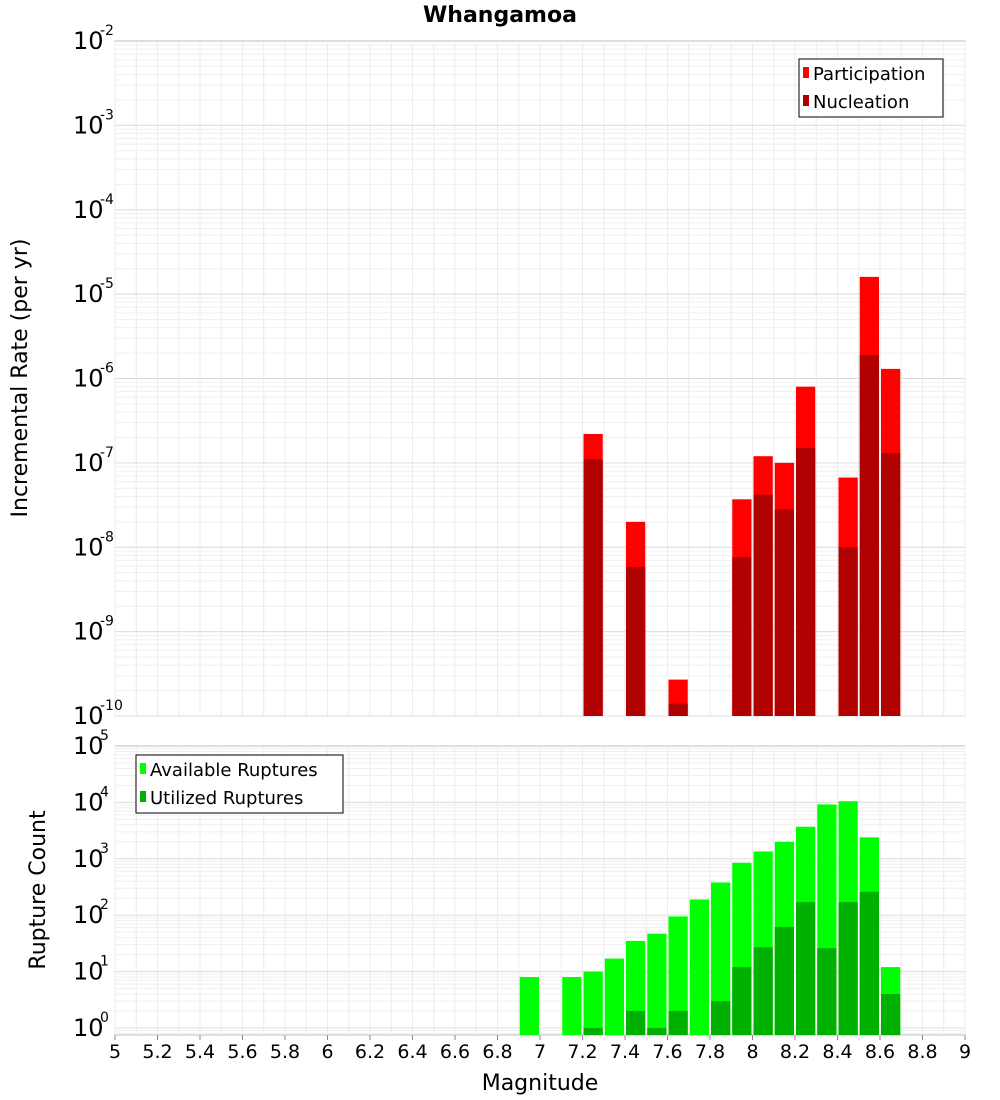 The width and height of the screenshot is (1000, 1100). I want to click on x-tick-label: 7.6, so click(667, 1052).